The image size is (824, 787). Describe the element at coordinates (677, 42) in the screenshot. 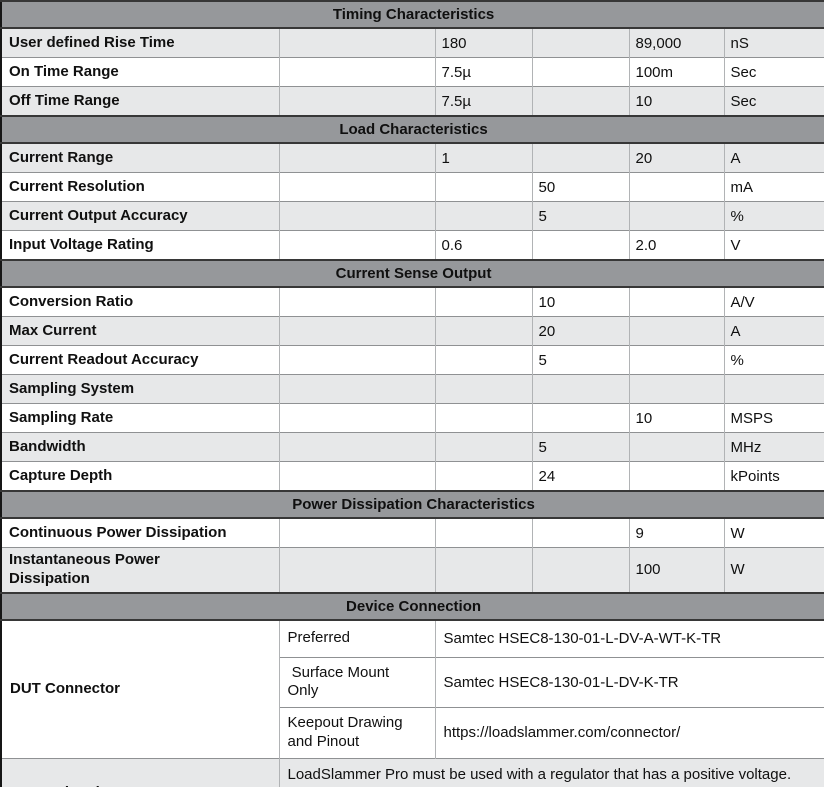

I see `value-cell: 89,000` at that location.